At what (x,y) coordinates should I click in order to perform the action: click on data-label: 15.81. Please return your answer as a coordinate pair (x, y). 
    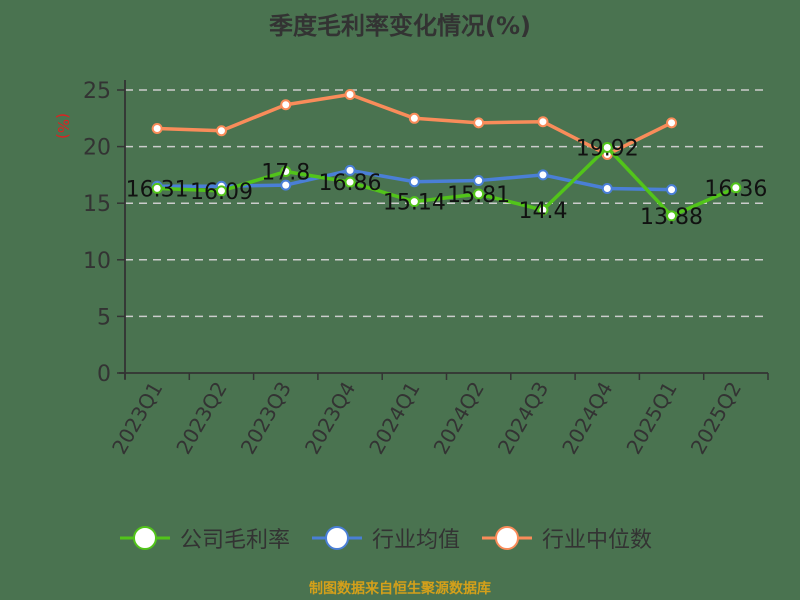
    Looking at the image, I should click on (478, 195).